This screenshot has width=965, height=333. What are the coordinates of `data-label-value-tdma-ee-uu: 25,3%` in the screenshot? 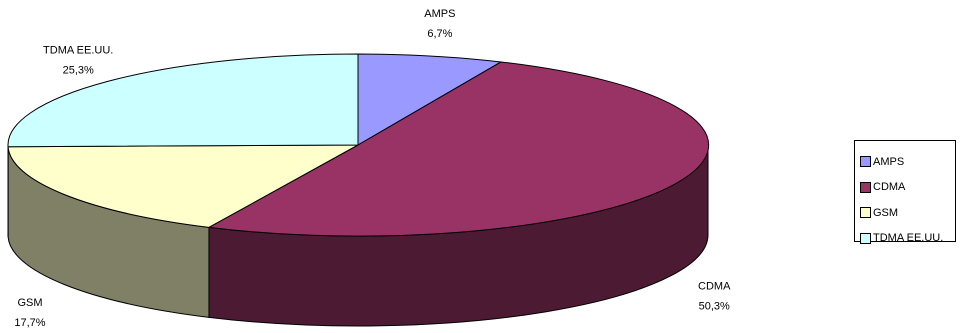 It's located at (78, 70).